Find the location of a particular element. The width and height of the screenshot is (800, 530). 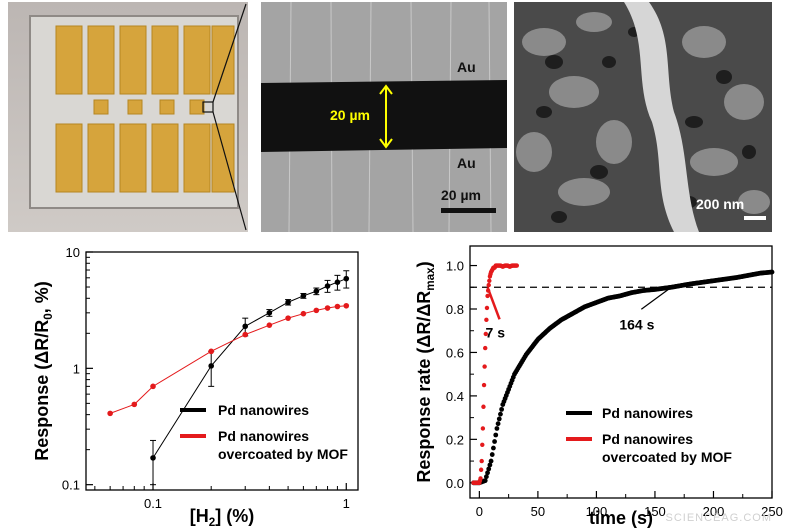

au-top-label: Au is located at coordinates (466, 67).